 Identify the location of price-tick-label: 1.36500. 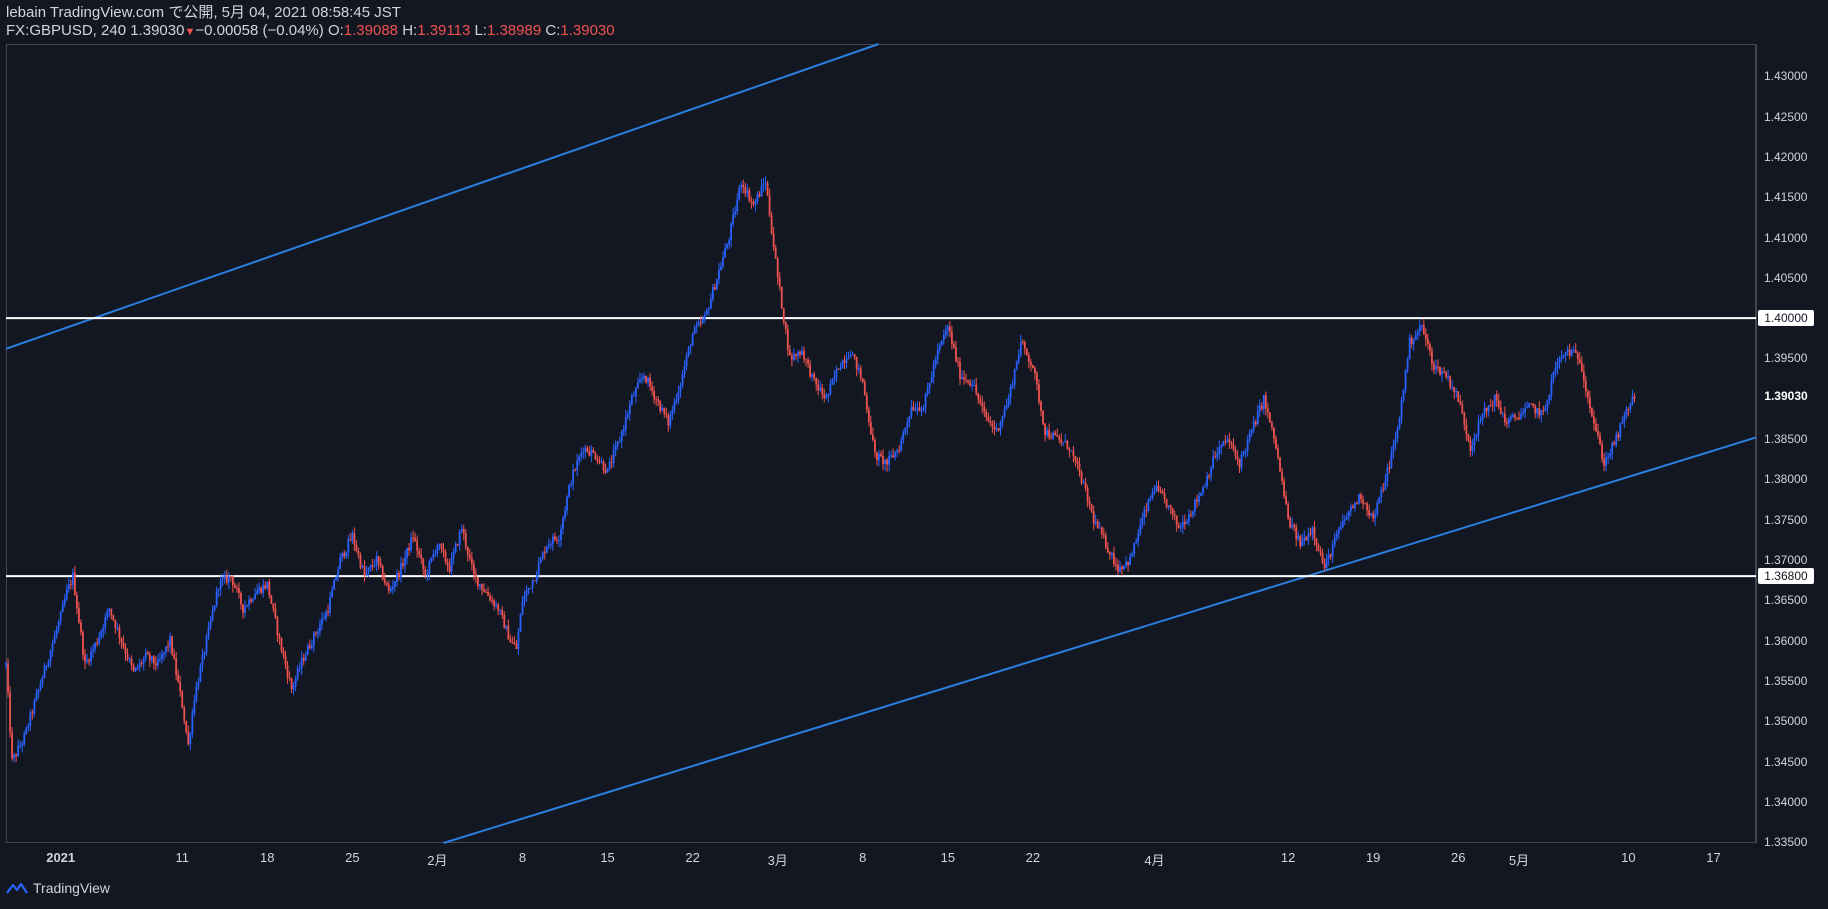
(1786, 600).